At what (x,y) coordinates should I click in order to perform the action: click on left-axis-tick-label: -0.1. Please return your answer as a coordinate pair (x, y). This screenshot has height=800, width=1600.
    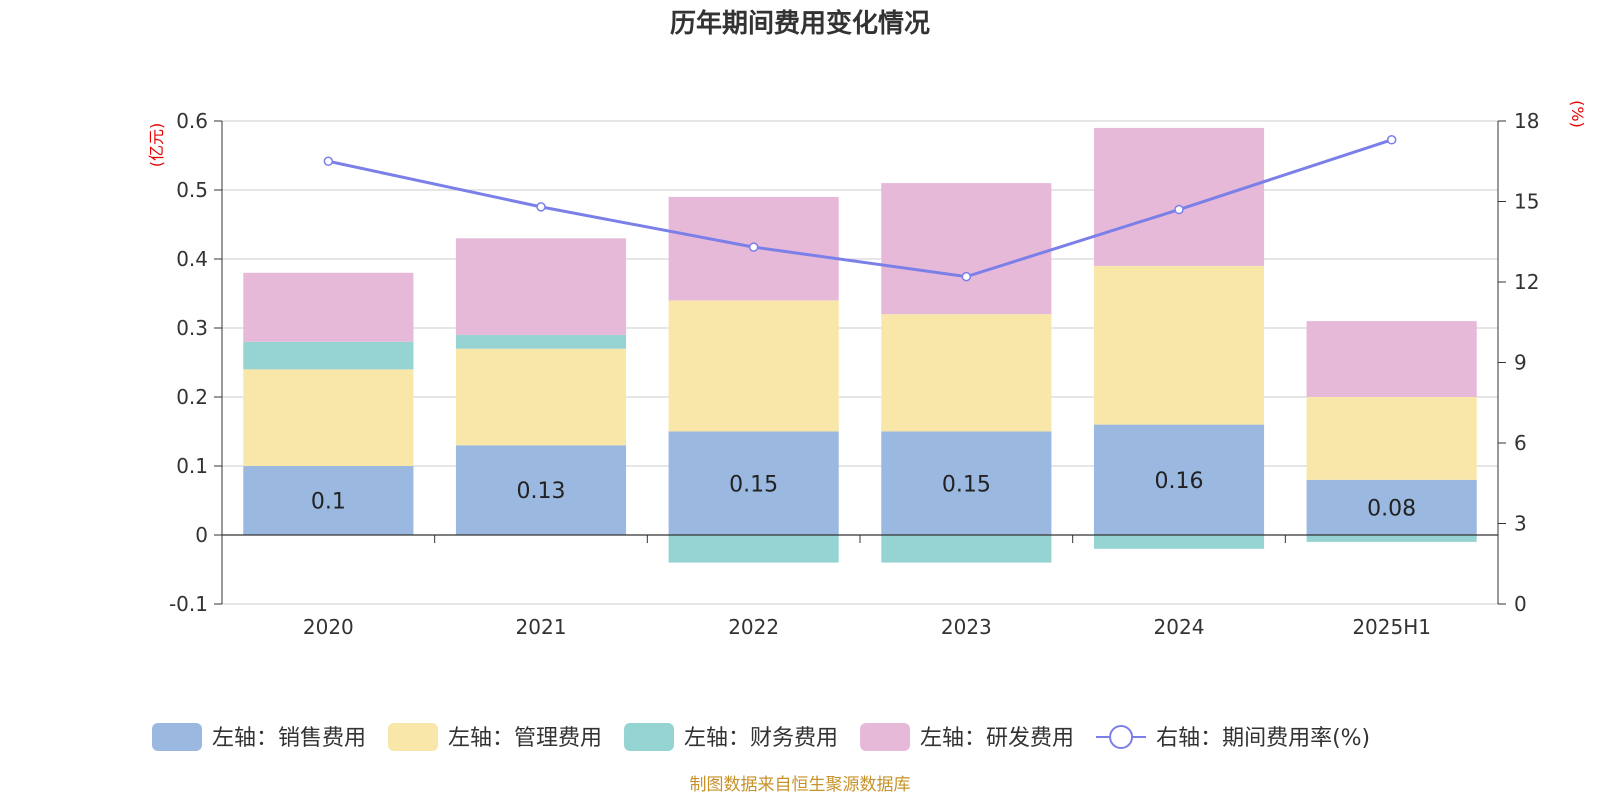
    Looking at the image, I should click on (188, 604).